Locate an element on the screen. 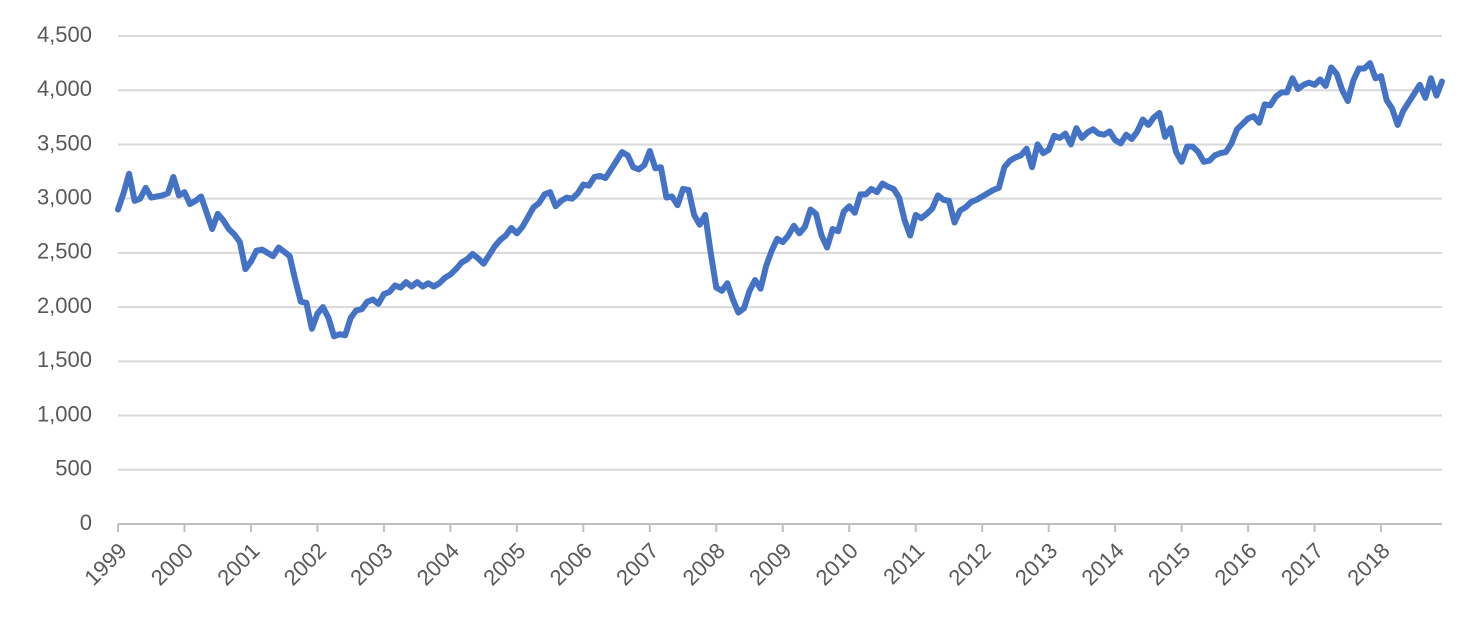  x-tick-label: 2001 is located at coordinates (238, 564).